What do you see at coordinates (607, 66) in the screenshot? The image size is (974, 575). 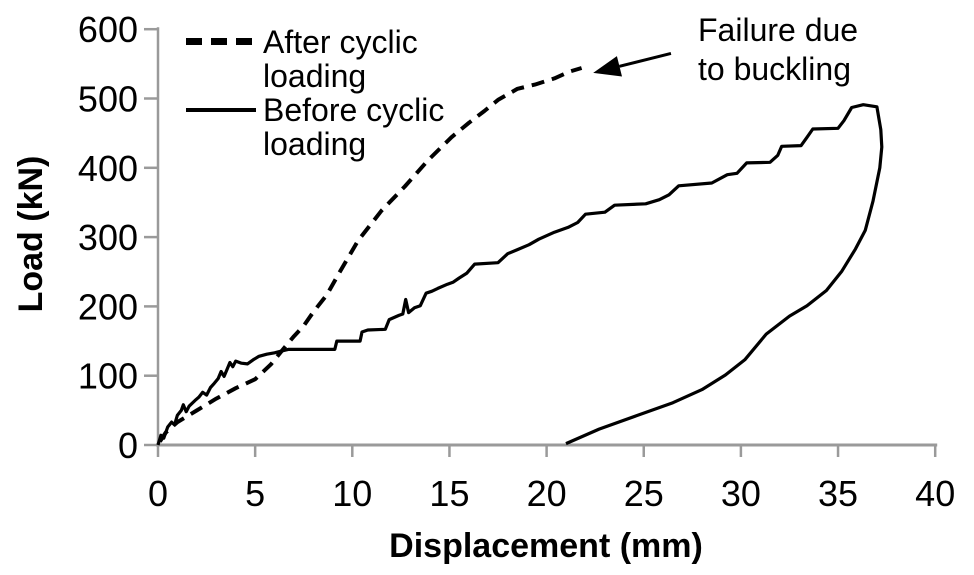 I see `annotation-arrow-head` at bounding box center [607, 66].